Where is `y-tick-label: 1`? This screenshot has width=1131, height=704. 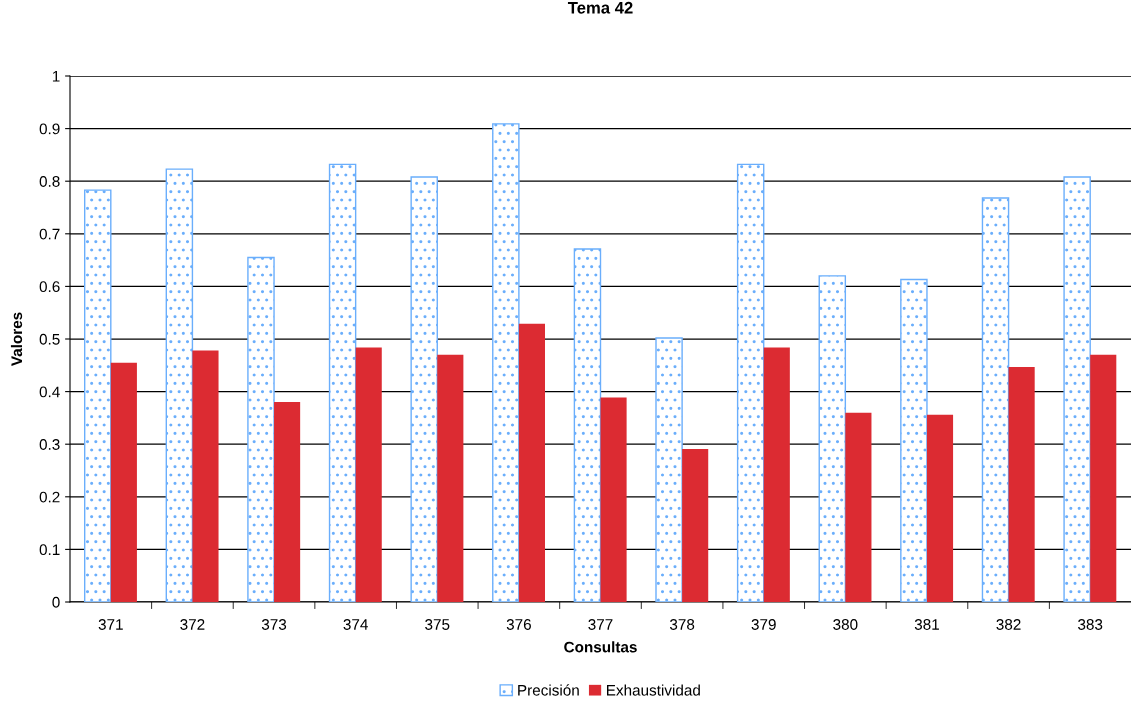 y-tick-label: 1 is located at coordinates (56, 76).